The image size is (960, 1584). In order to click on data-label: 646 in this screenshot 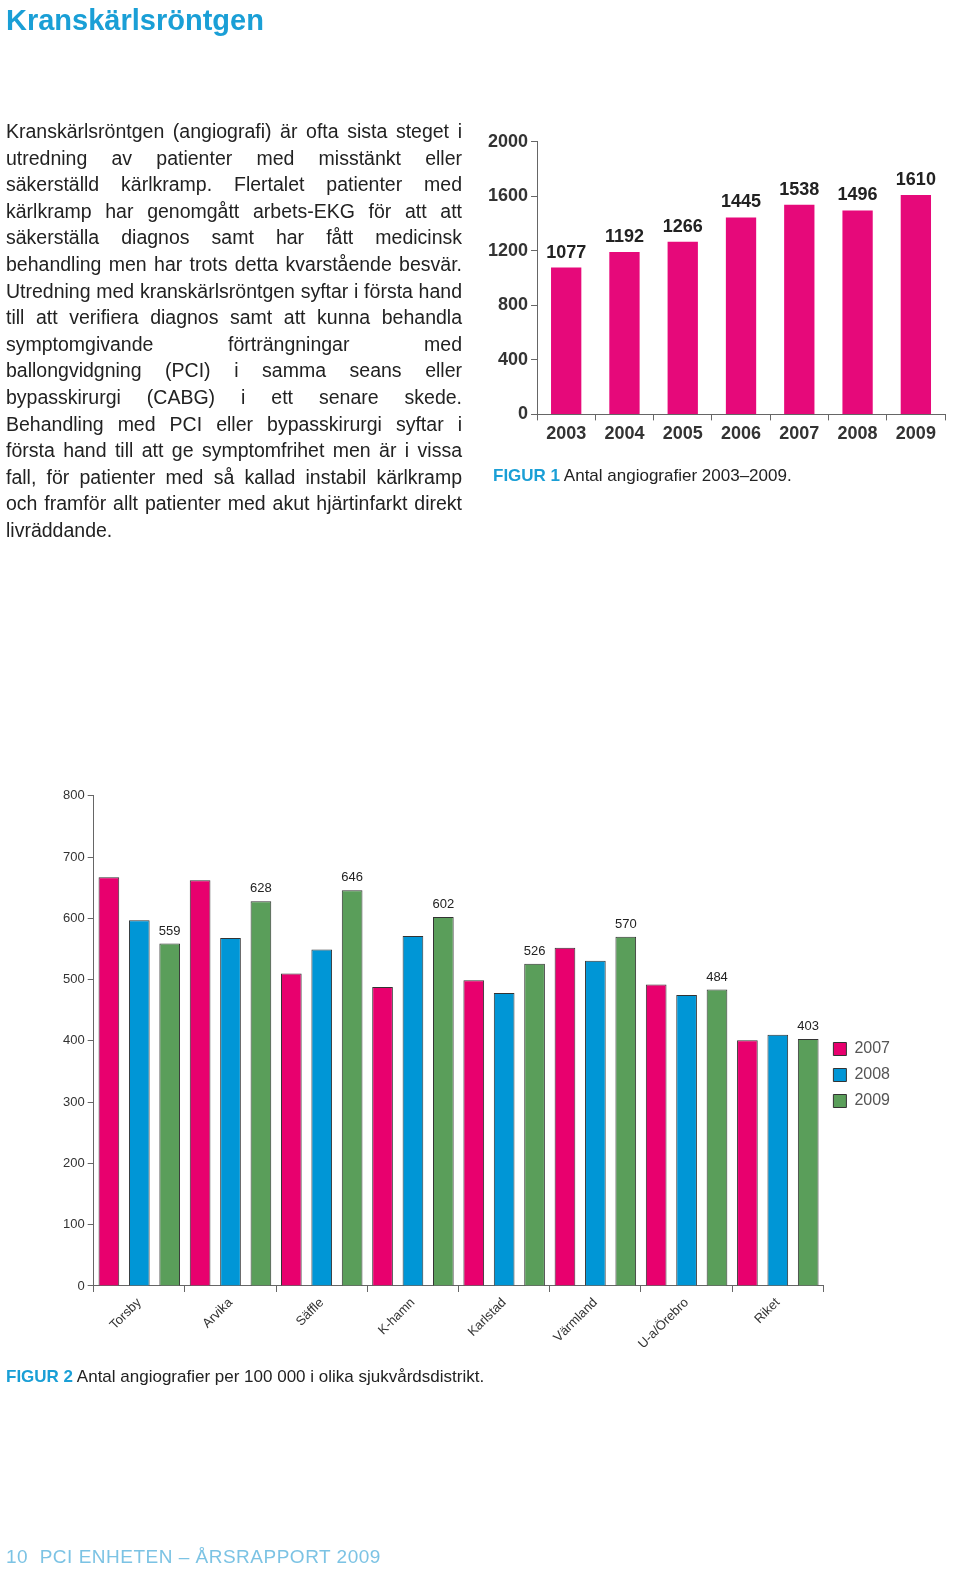, I will do `click(352, 877)`.